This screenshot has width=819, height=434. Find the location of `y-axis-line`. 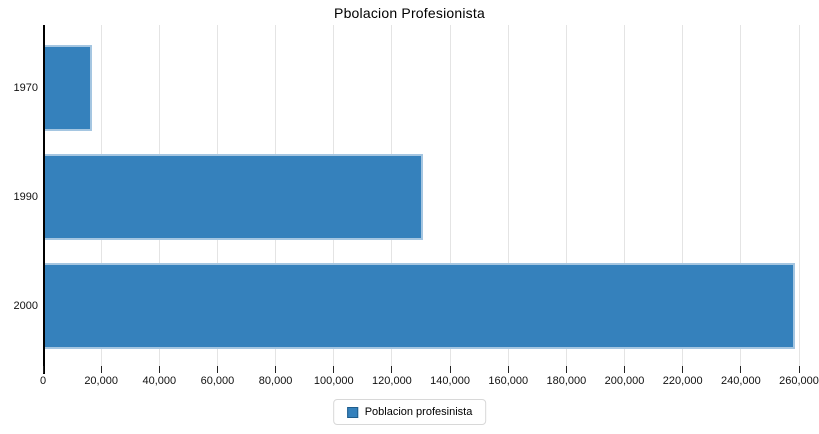

y-axis-line is located at coordinates (44, 199).